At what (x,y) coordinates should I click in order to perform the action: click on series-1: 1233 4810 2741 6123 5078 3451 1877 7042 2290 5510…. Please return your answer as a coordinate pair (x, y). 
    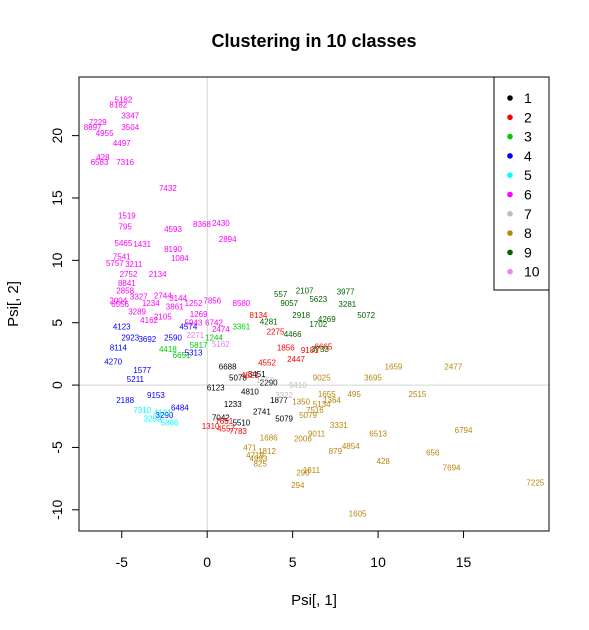
    Looking at the image, I should click on (250, 394).